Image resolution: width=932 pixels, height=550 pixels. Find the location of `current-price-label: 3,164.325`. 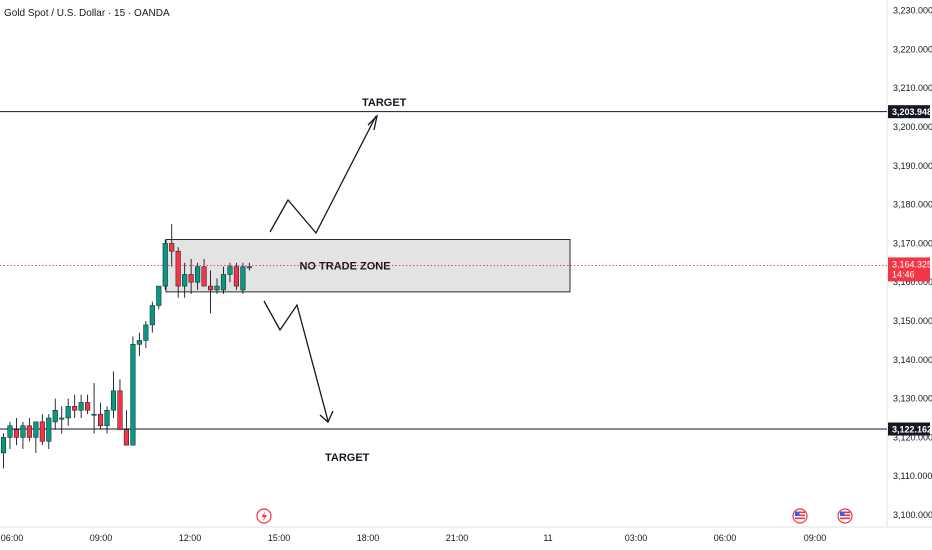

current-price-label: 3,164.325 is located at coordinates (912, 264).